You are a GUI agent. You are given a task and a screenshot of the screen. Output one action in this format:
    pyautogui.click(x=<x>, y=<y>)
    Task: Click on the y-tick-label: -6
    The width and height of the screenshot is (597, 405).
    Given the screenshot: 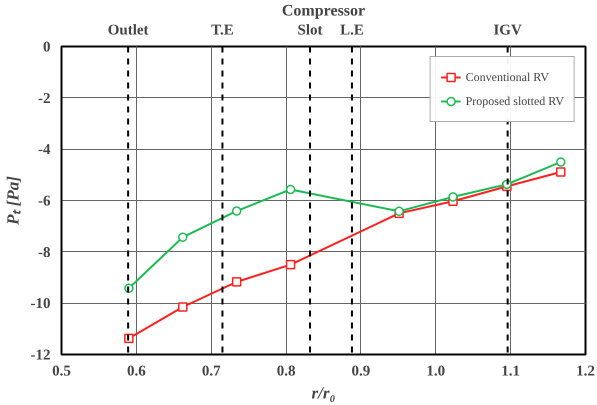 What is the action you would take?
    pyautogui.click(x=44, y=202)
    